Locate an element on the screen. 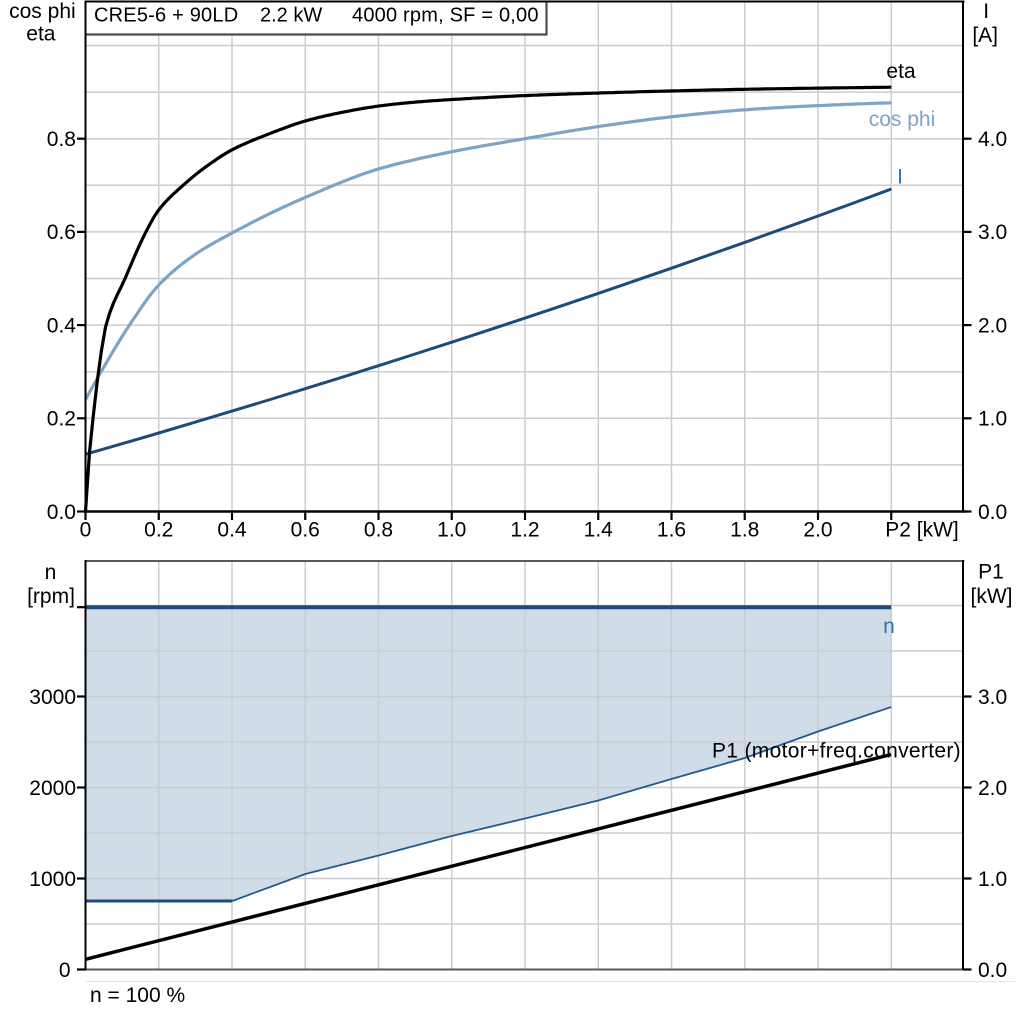  svg-text: 3000 is located at coordinates (52, 697).